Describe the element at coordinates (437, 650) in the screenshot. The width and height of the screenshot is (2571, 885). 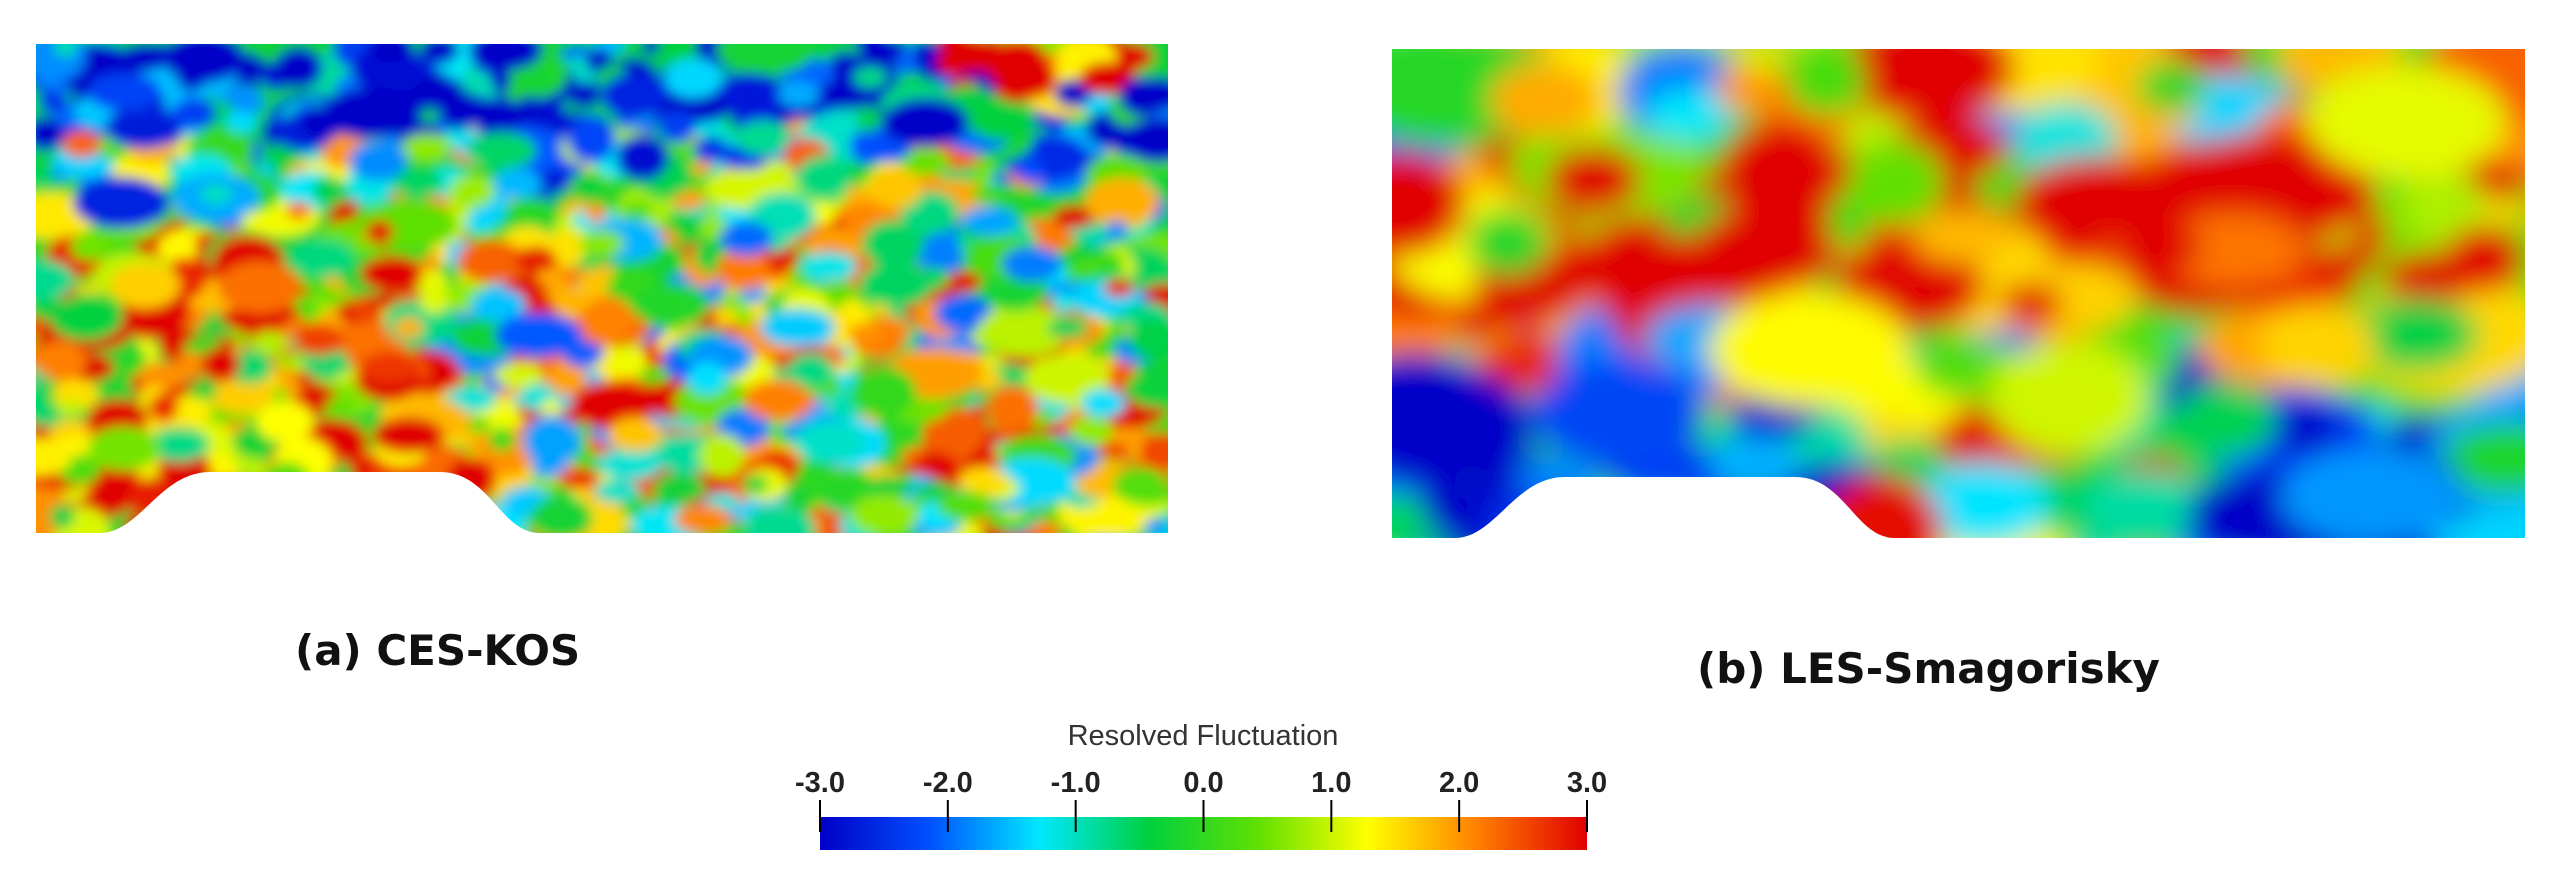
I see `panel-label: (a) CES-KOS` at that location.